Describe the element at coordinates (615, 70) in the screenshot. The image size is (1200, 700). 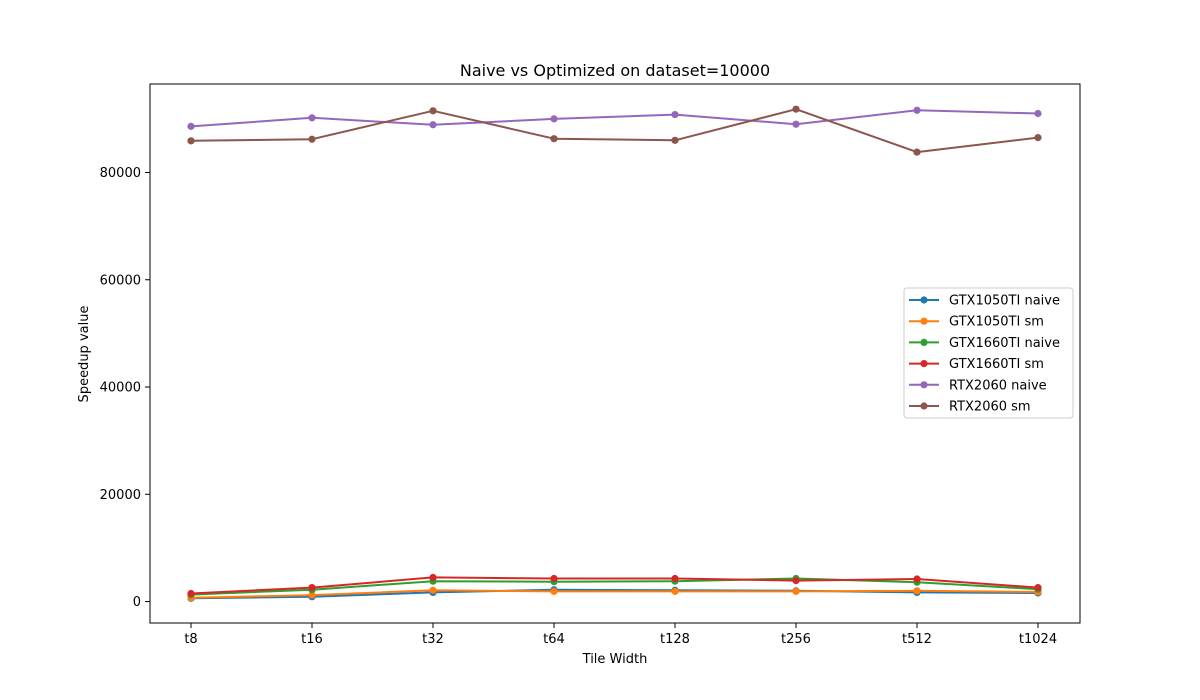
I see `chart-title: Naive vs Optimized on dataset=10000` at that location.